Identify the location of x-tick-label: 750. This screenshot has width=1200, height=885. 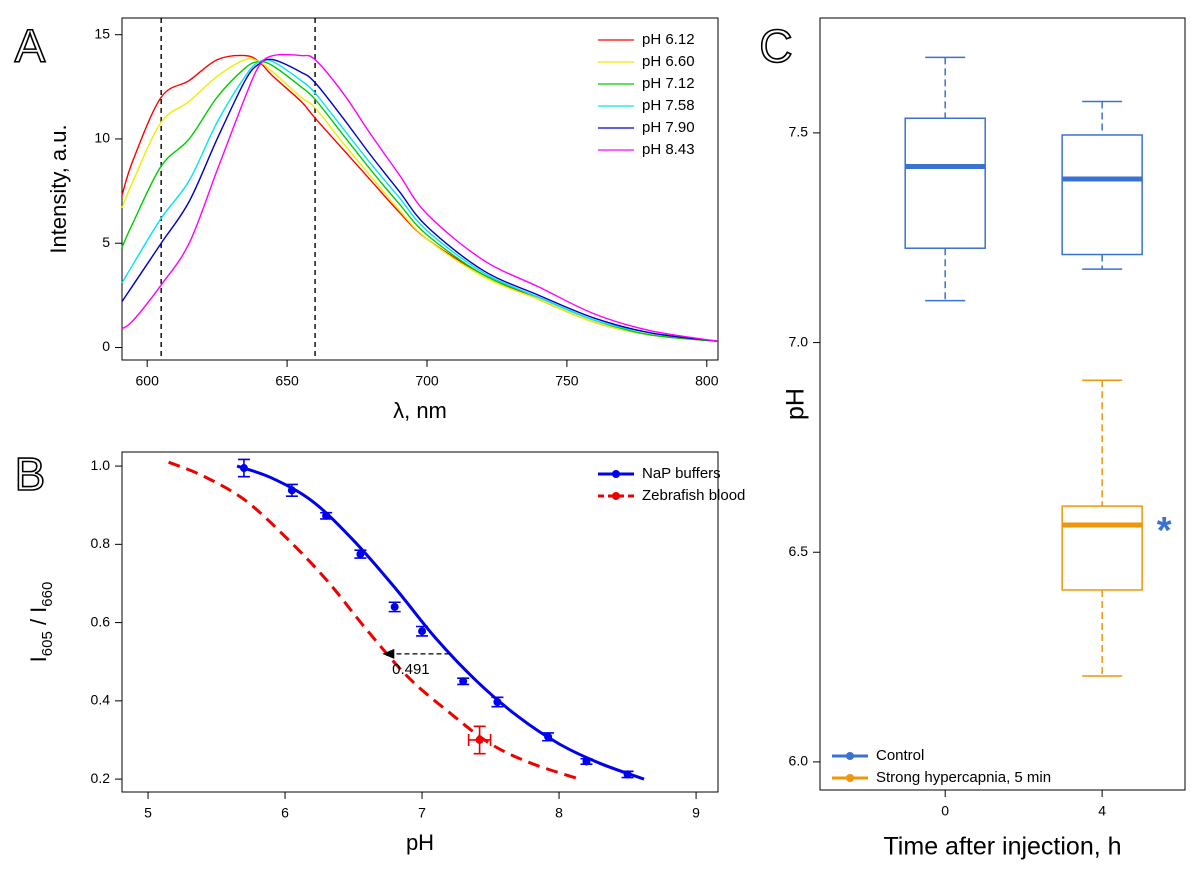
(567, 381).